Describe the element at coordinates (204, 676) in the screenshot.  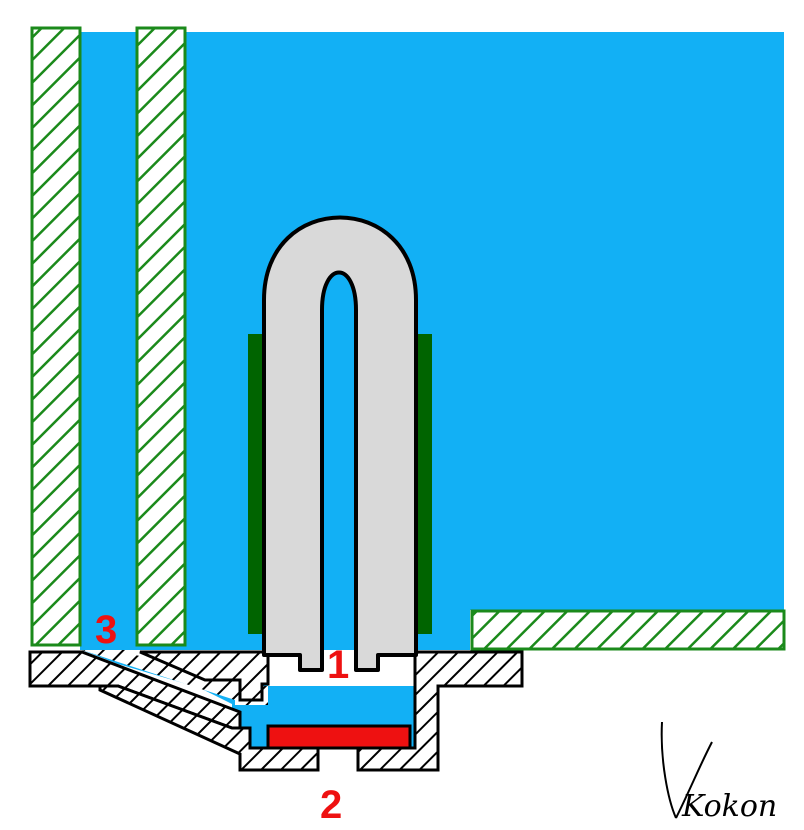
I see `base-top-mid` at that location.